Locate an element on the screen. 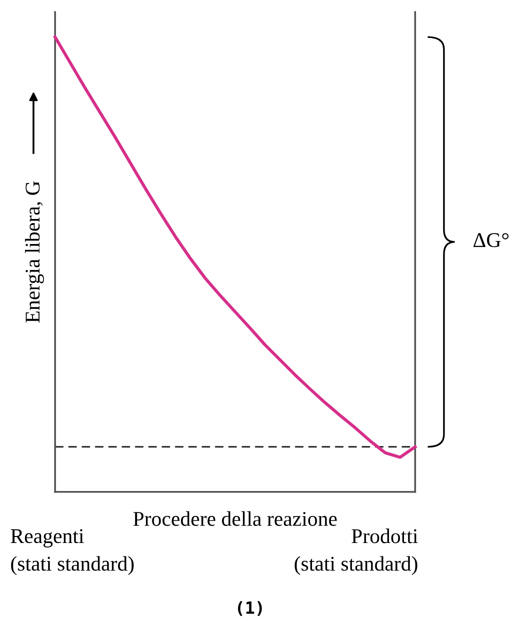 The height and width of the screenshot is (633, 510). text: ΔG° is located at coordinates (491, 240).